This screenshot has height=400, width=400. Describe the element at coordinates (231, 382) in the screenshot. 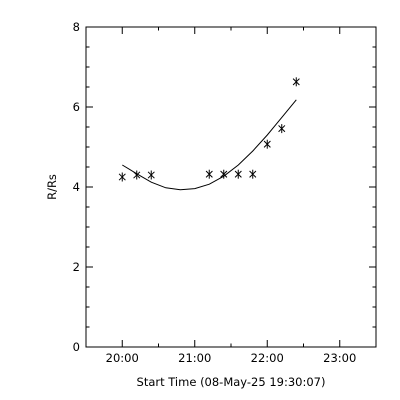

I see `x-axis-label: Start Time (08-May-25 19:30:07)` at that location.